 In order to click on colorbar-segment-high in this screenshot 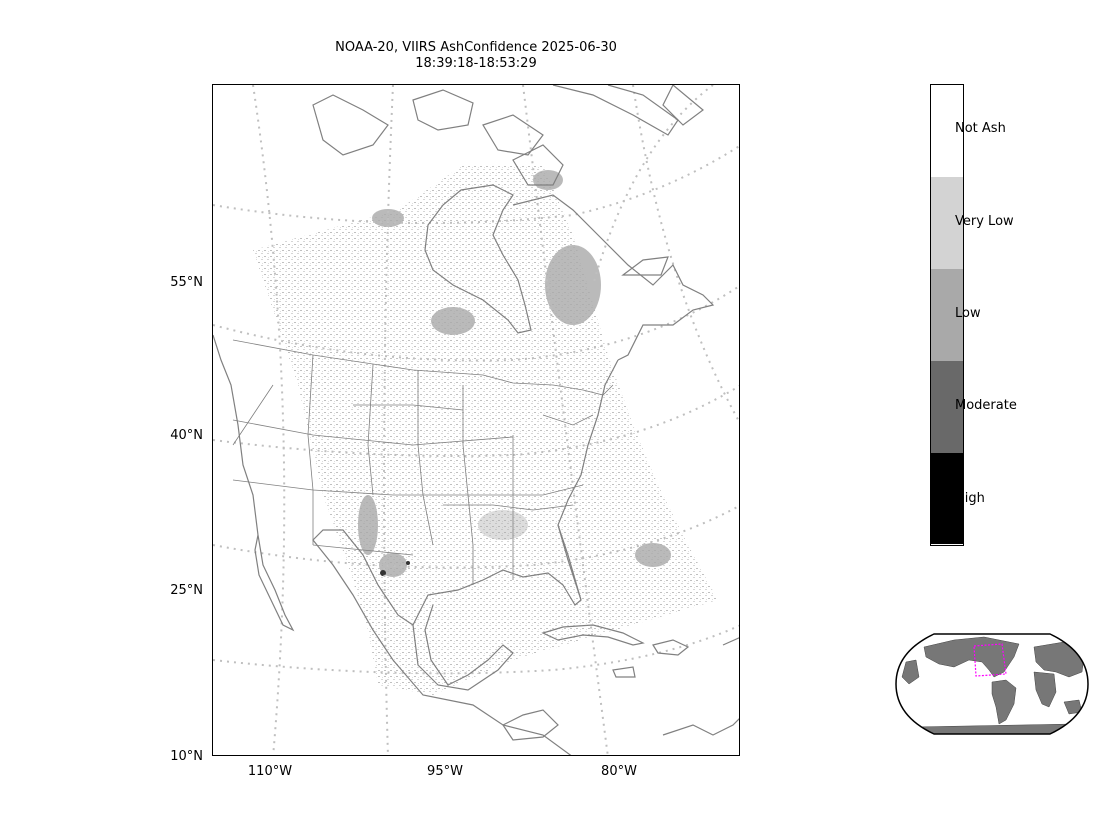, I will do `click(947, 498)`.